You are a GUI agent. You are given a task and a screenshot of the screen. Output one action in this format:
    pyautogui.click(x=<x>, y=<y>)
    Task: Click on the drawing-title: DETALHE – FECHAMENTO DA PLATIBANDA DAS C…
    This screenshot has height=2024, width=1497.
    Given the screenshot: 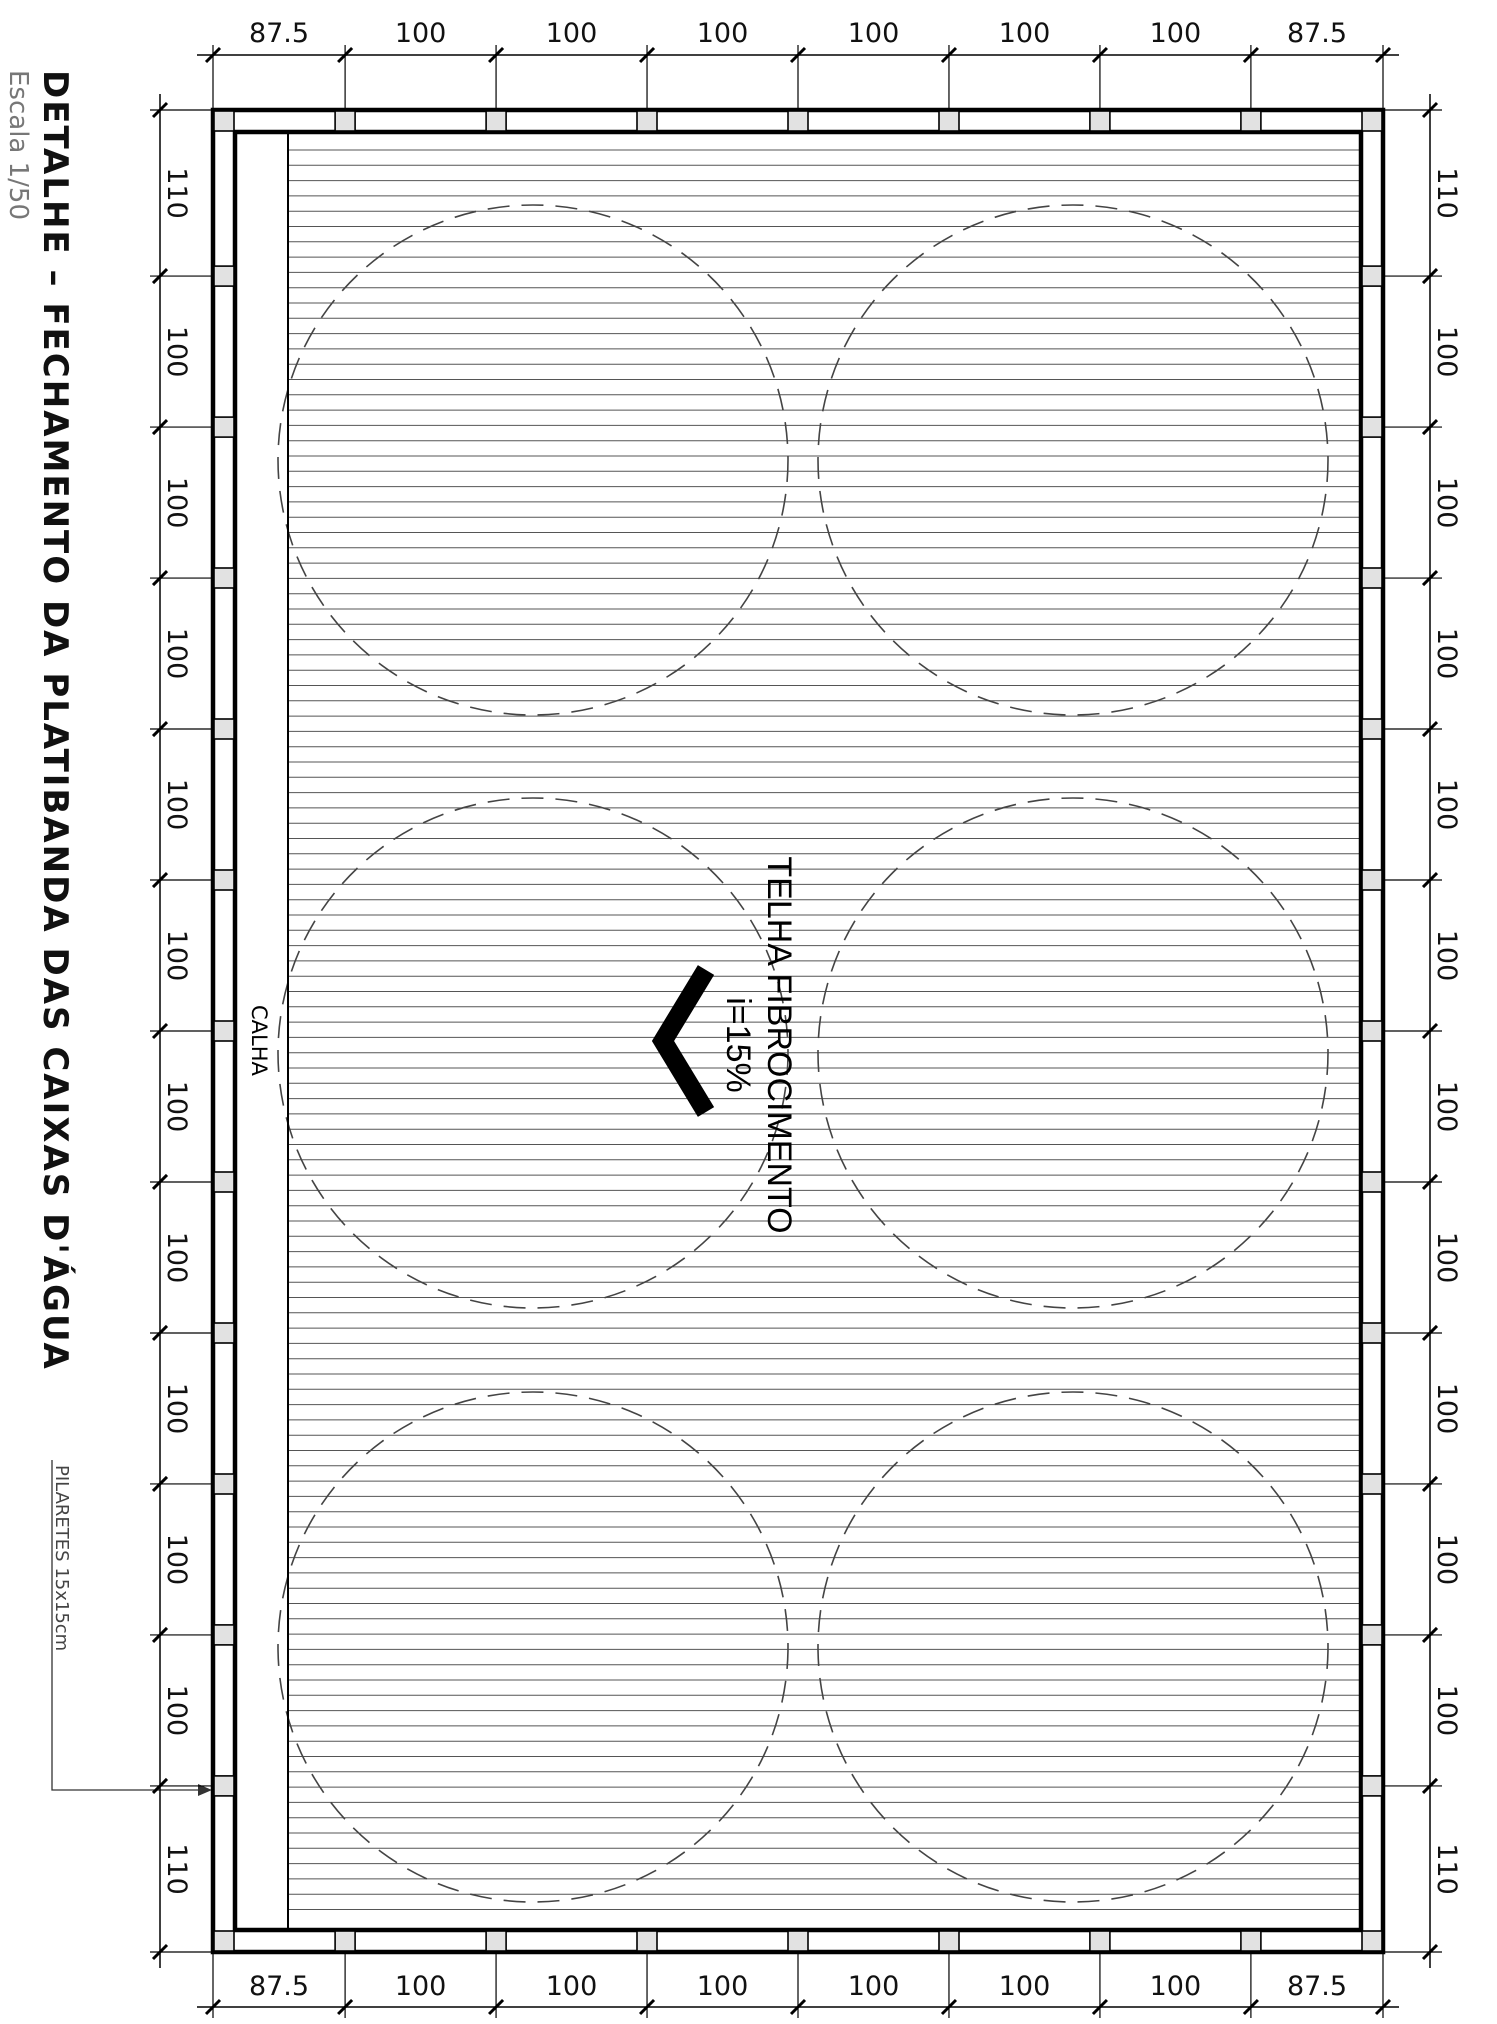 What is the action you would take?
    pyautogui.click(x=55, y=720)
    